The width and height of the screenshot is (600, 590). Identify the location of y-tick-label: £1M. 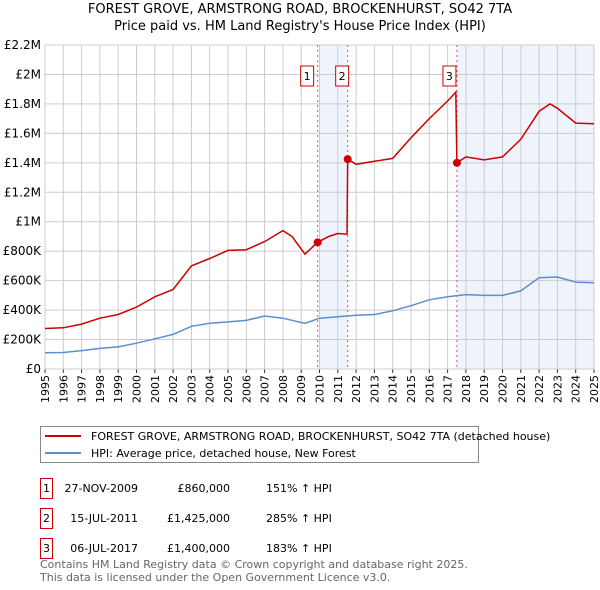
(28, 222).